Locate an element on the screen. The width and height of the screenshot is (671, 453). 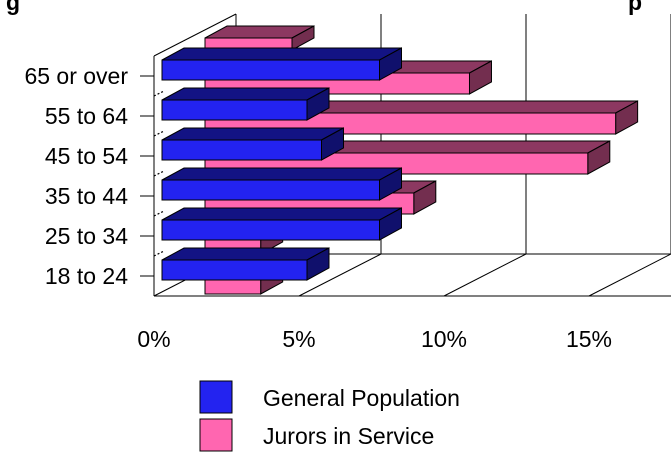
front-bar-4-top is located at coordinates (245, 94).